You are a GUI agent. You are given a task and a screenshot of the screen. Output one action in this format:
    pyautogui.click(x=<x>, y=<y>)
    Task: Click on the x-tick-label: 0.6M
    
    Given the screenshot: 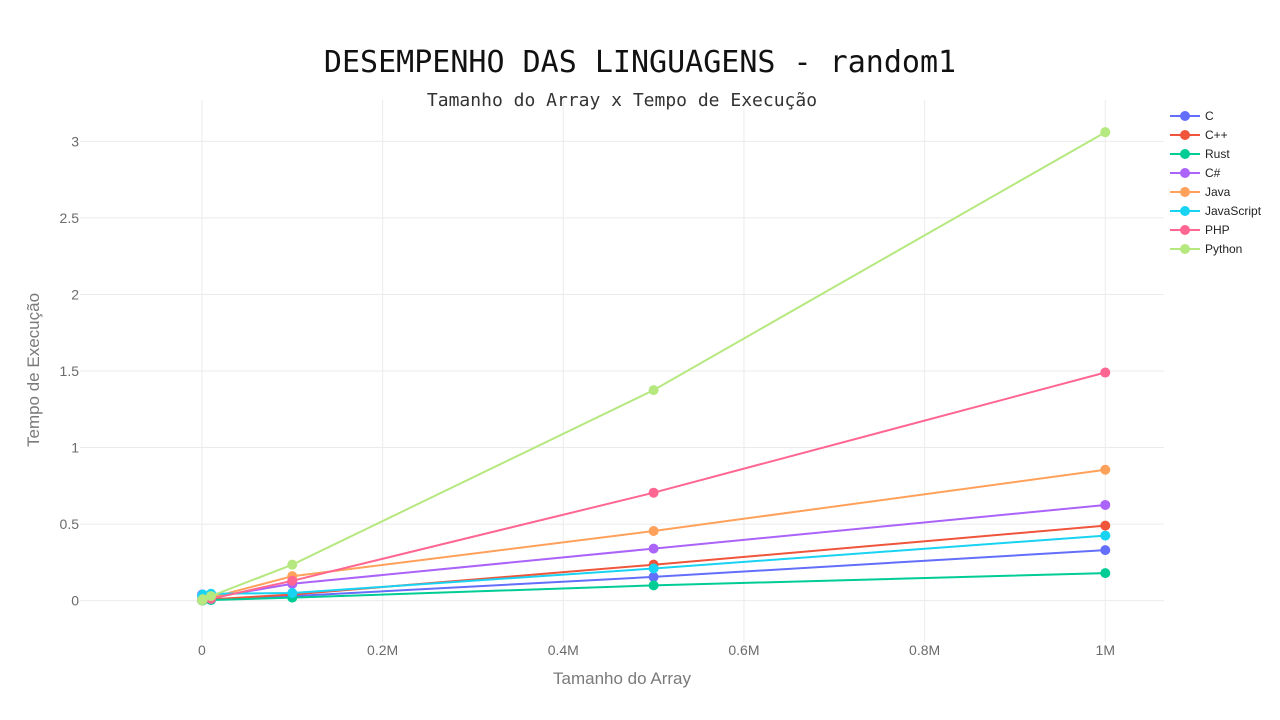 What is the action you would take?
    pyautogui.click(x=743, y=650)
    